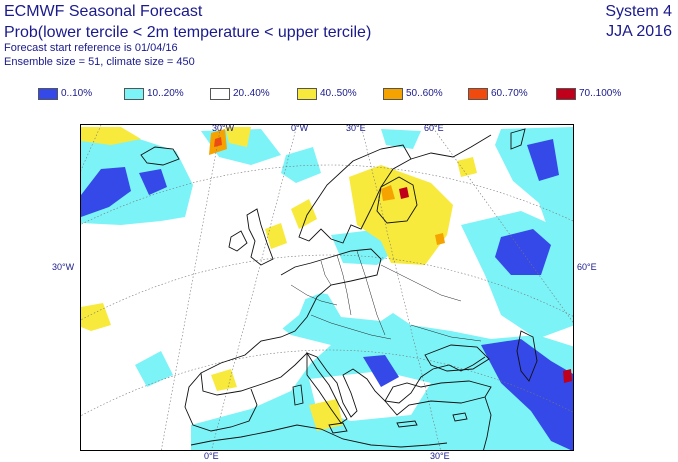 This screenshot has width=678, height=462. Describe the element at coordinates (639, 31) in the screenshot. I see `season-label: JJA 2016` at that location.